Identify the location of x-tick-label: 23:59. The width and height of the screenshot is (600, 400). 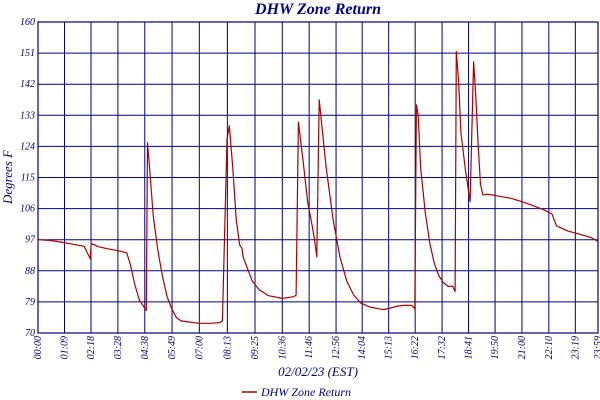
(596, 347).